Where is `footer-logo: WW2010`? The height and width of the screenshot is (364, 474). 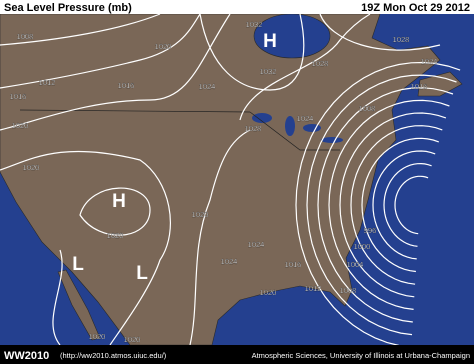 footer-logo: WW2010 is located at coordinates (26, 356).